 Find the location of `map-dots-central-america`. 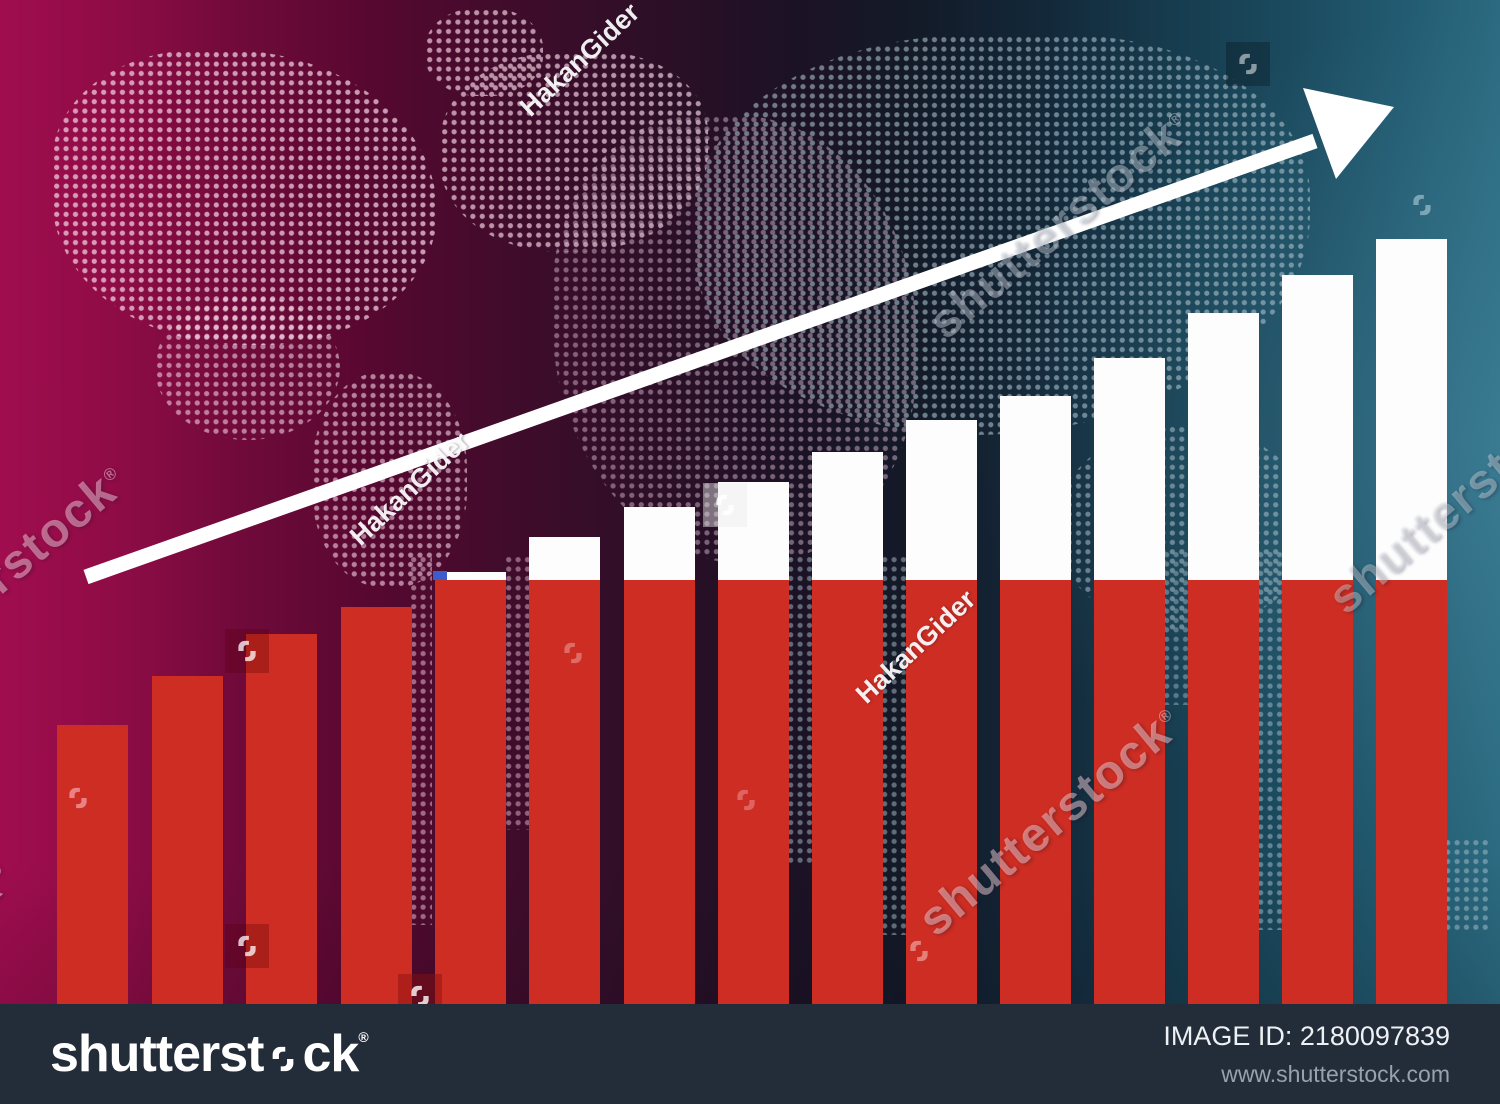

map-dots-central-america is located at coordinates (247, 367).